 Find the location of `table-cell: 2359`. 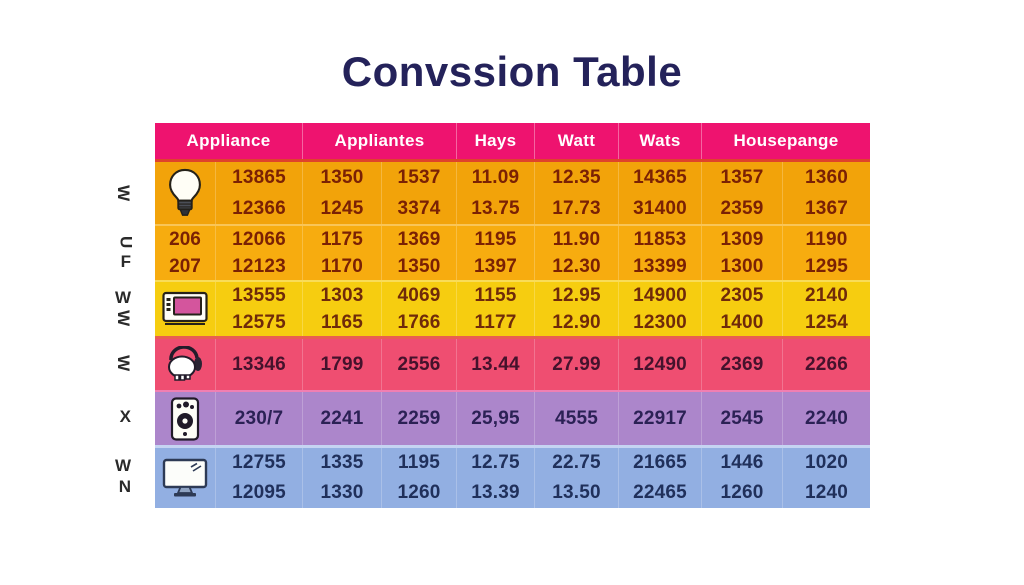

table-cell: 2359 is located at coordinates (741, 208).